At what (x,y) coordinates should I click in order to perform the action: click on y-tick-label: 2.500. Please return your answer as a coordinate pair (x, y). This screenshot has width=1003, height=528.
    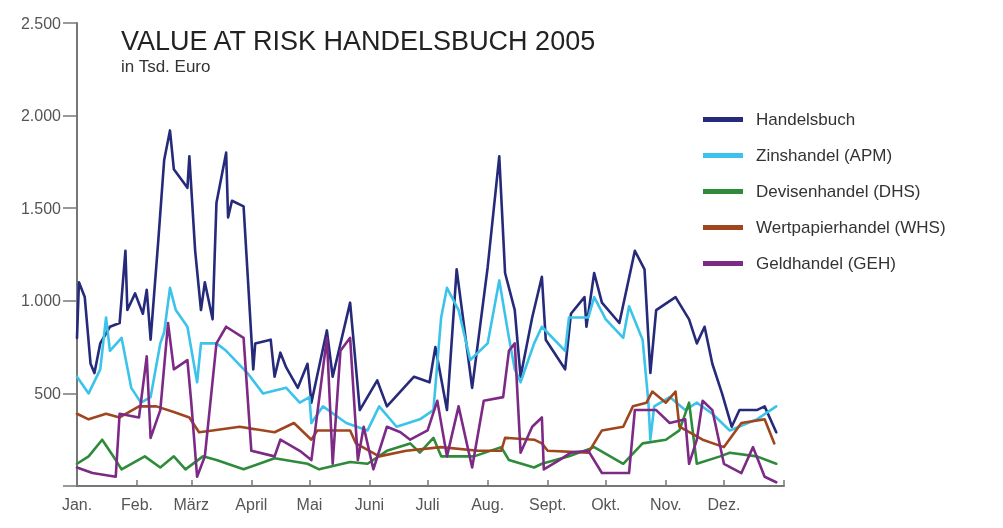
    Looking at the image, I should click on (41, 23).